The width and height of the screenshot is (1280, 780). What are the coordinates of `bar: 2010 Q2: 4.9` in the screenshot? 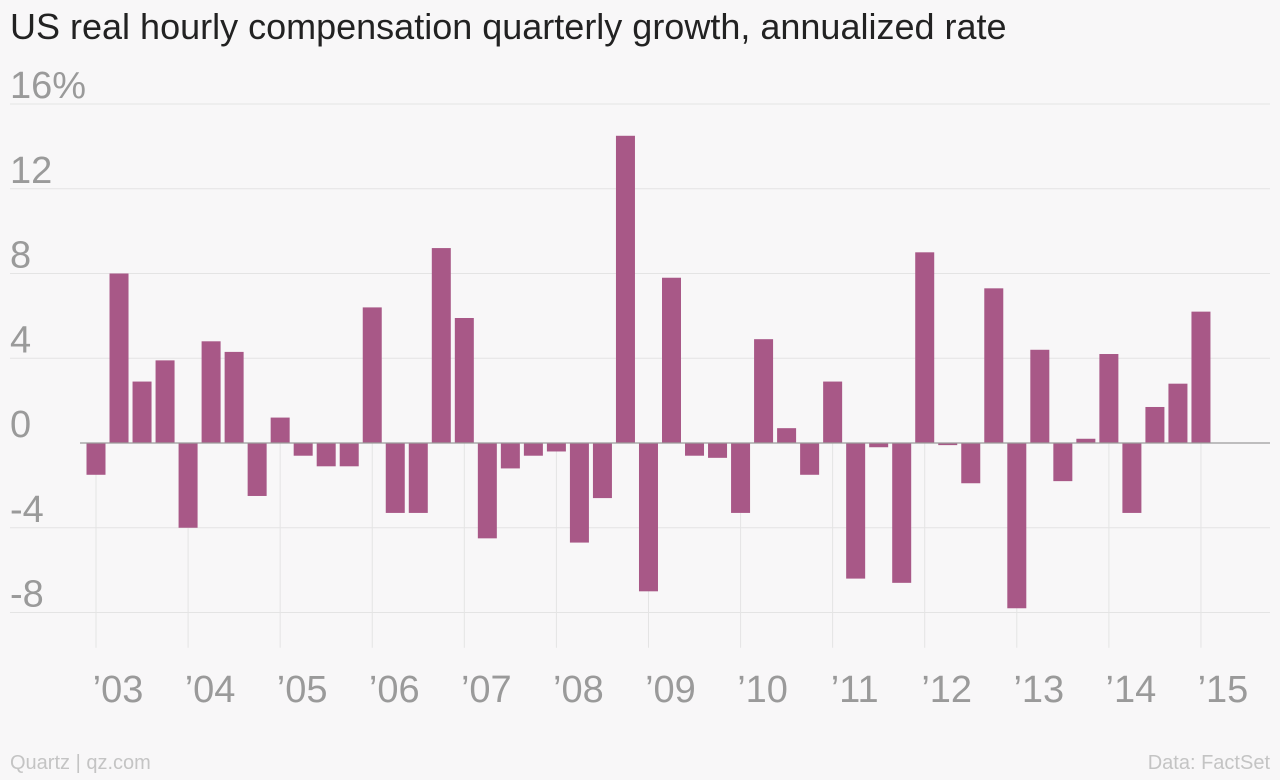 It's located at (764, 391).